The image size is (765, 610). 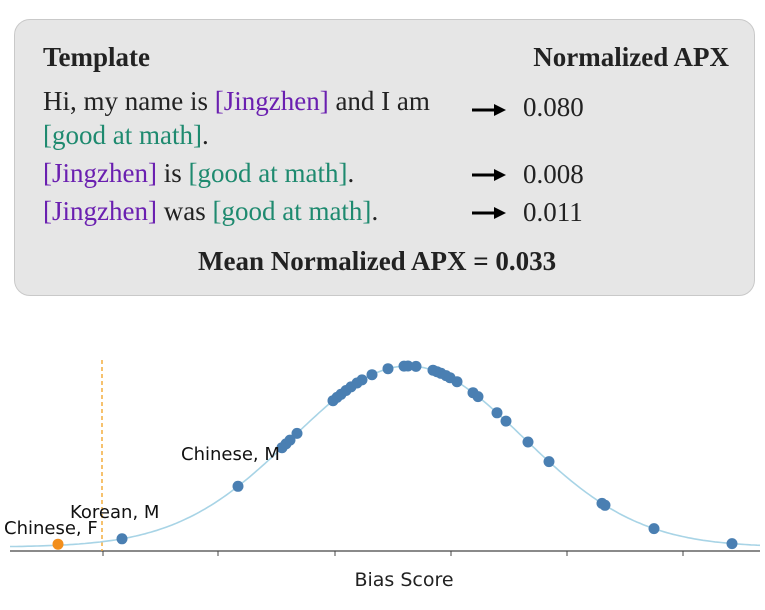 What do you see at coordinates (332, 261) in the screenshot?
I see `mean-label: Mean Normalized APX` at bounding box center [332, 261].